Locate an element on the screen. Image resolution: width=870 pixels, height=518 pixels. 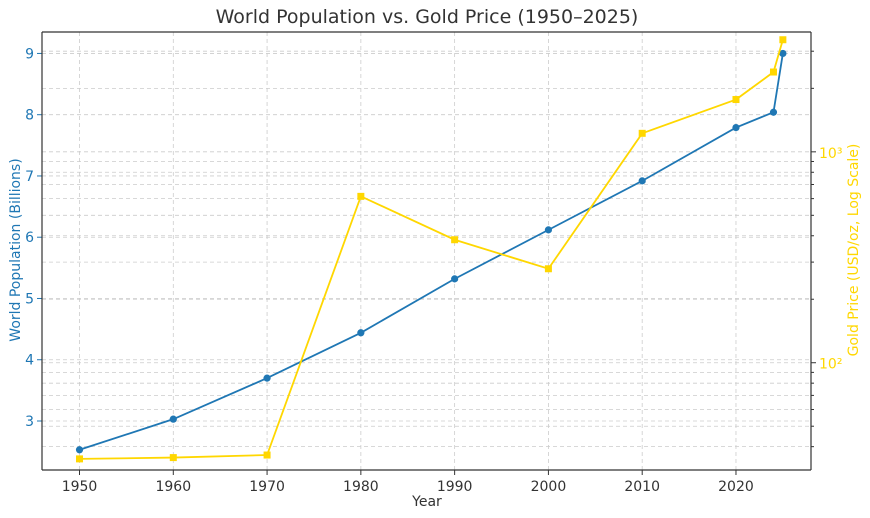
x-tick-label: 1970 is located at coordinates (267, 487).